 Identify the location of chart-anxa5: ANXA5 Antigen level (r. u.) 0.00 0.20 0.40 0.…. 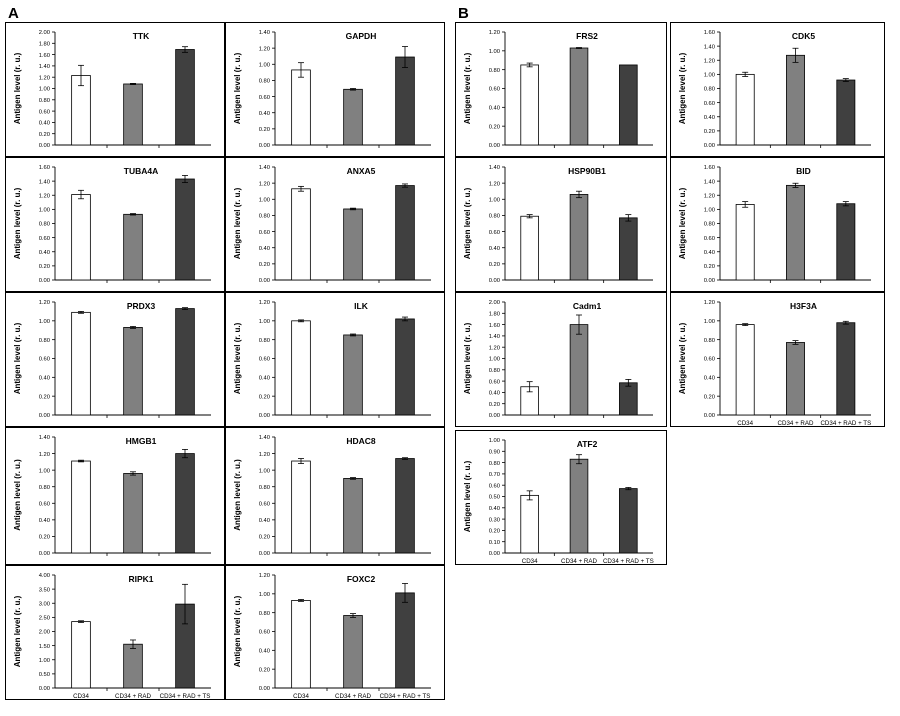
(332, 224).